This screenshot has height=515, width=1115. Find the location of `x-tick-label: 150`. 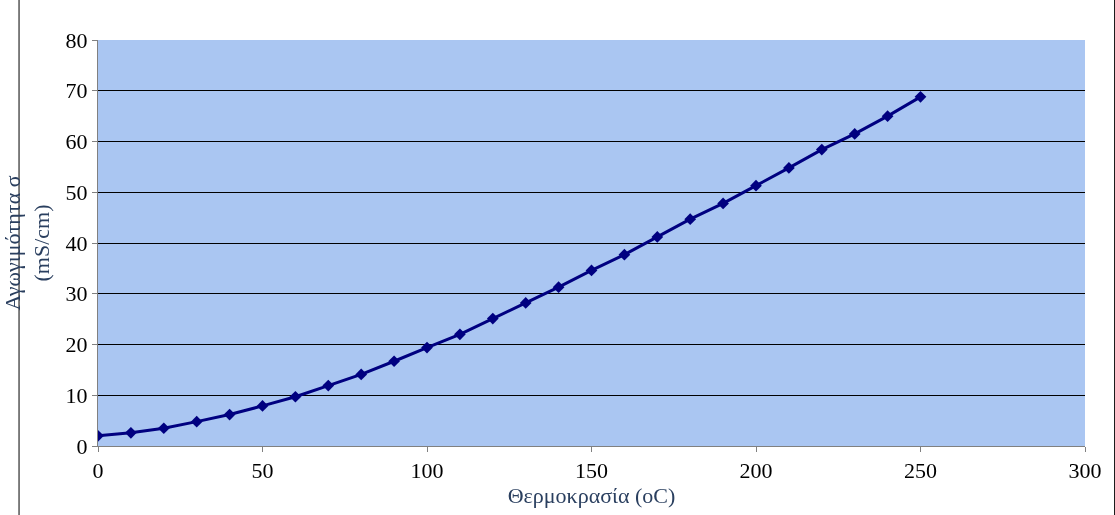

x-tick-label: 150 is located at coordinates (591, 471).